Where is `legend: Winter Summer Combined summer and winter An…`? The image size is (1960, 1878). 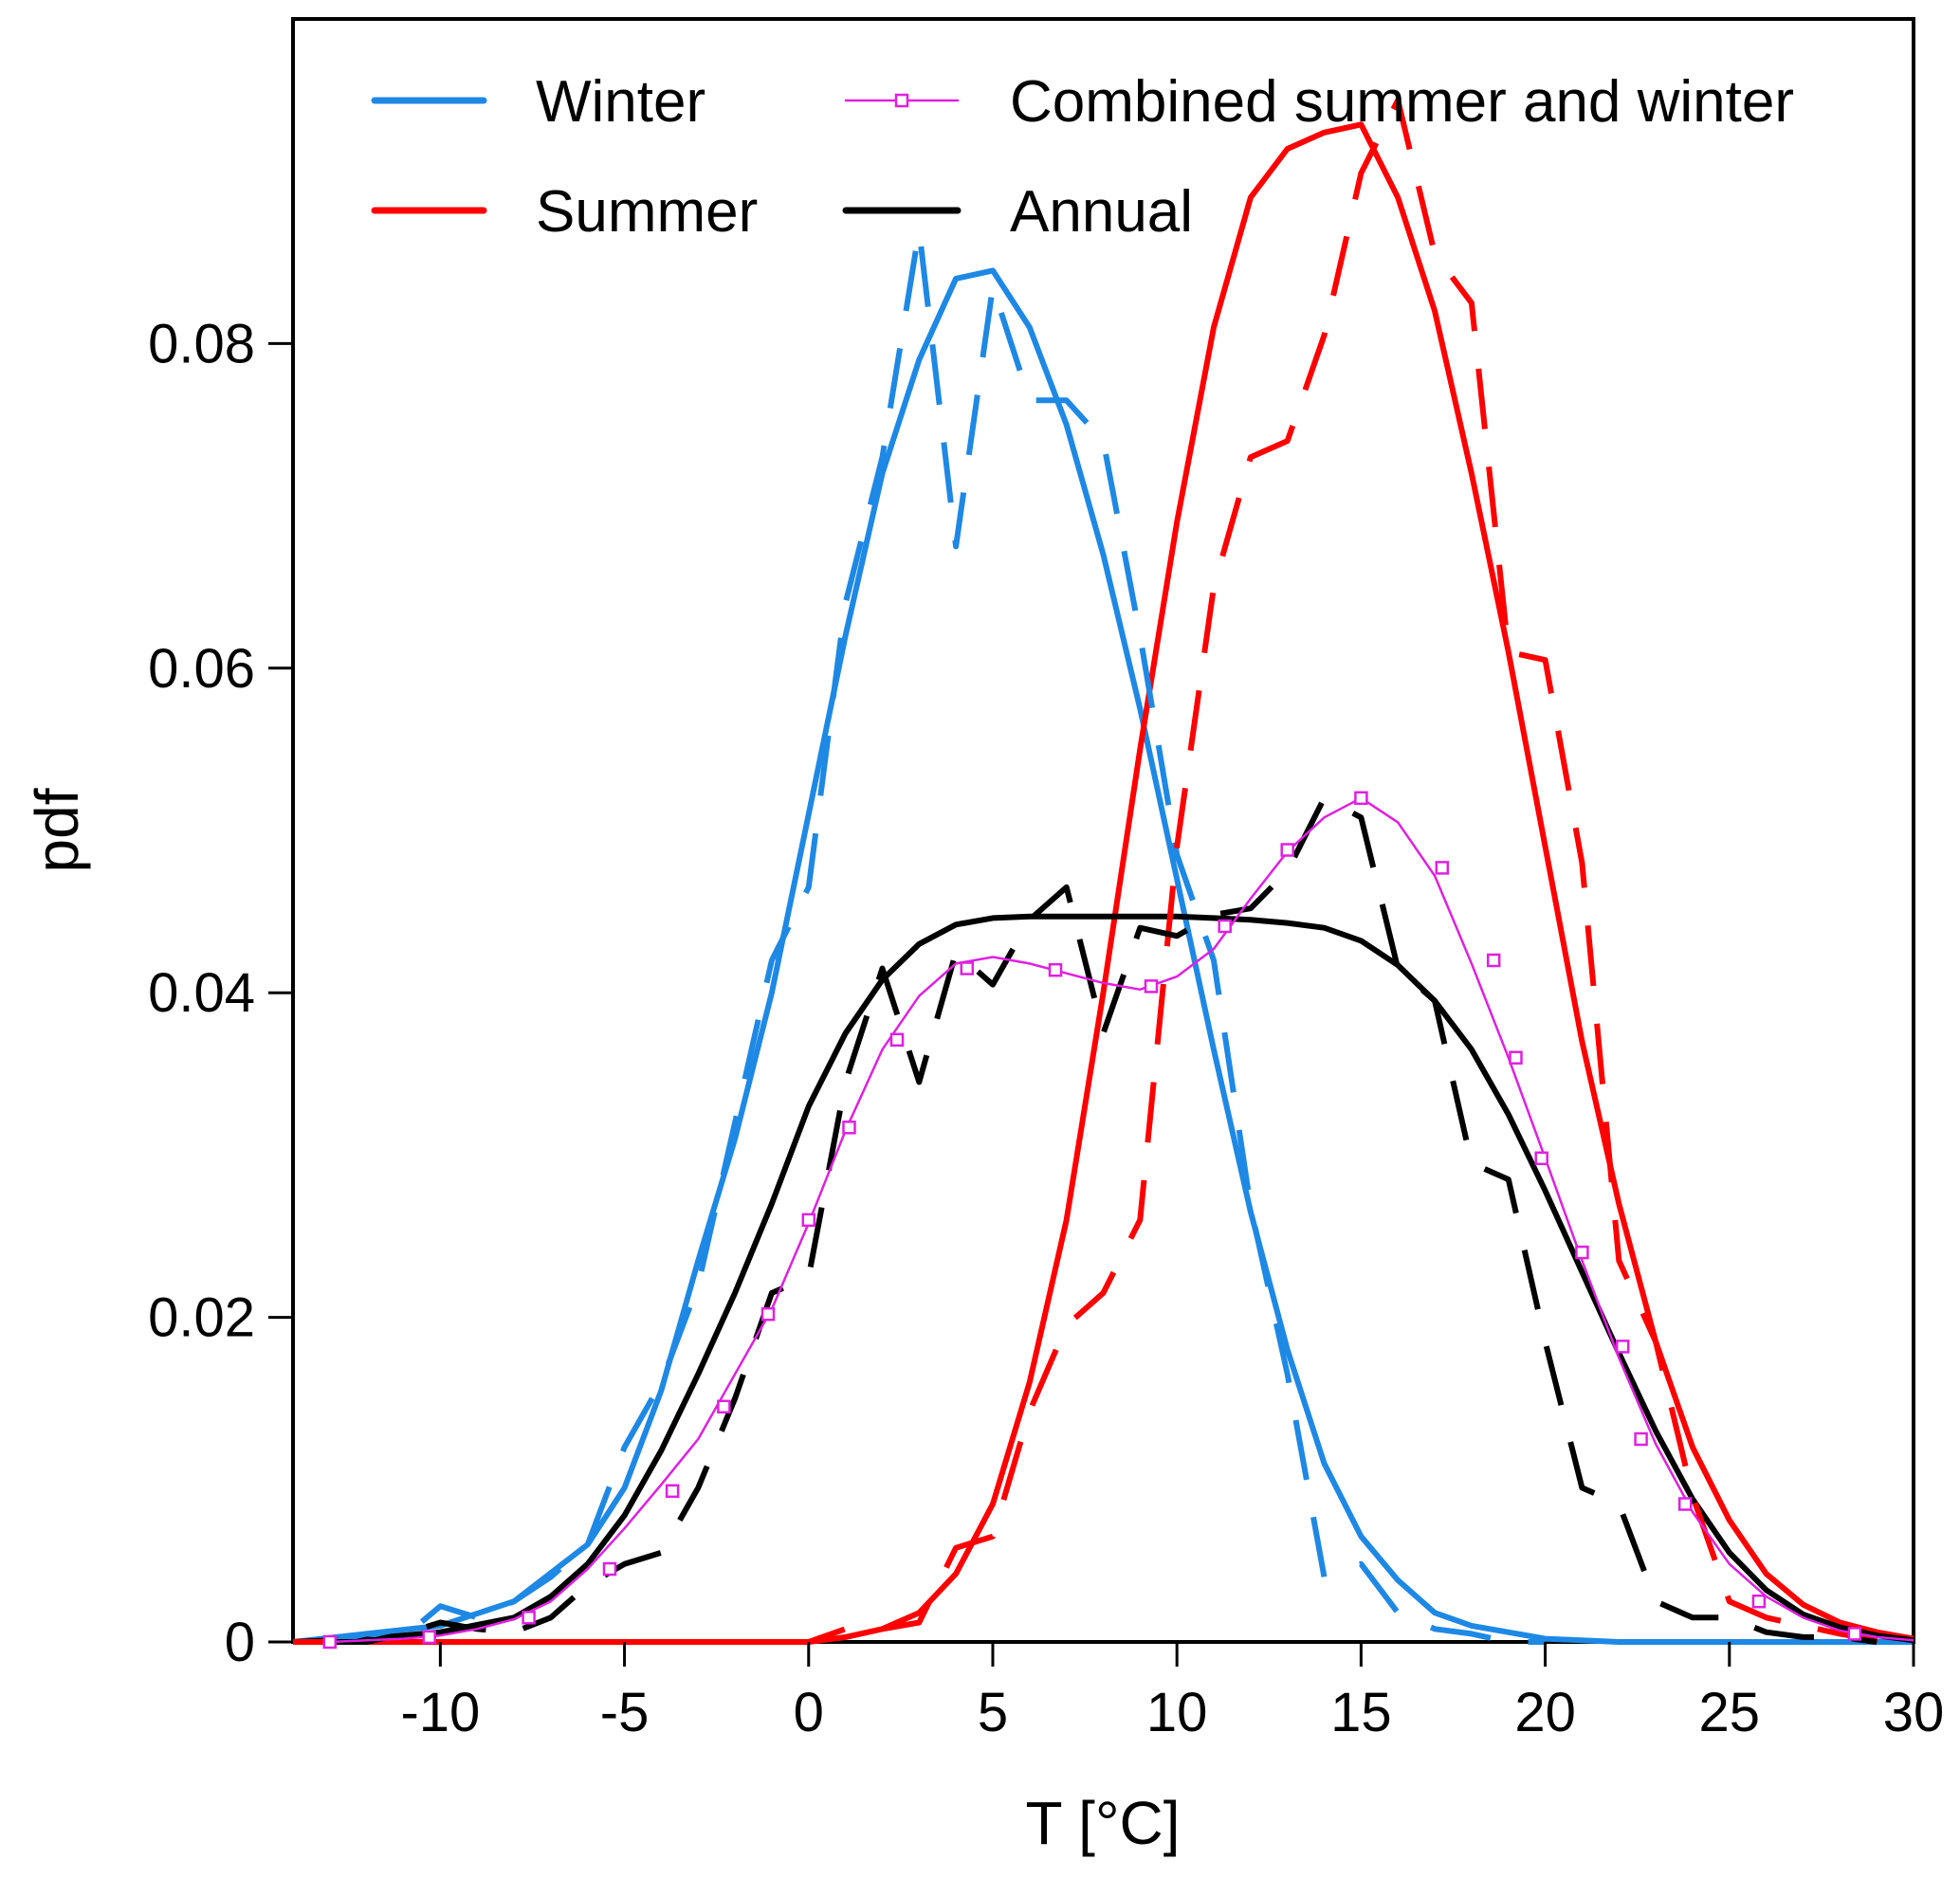
legend: Winter Summer Combined summer and winter An… is located at coordinates (1082, 157).